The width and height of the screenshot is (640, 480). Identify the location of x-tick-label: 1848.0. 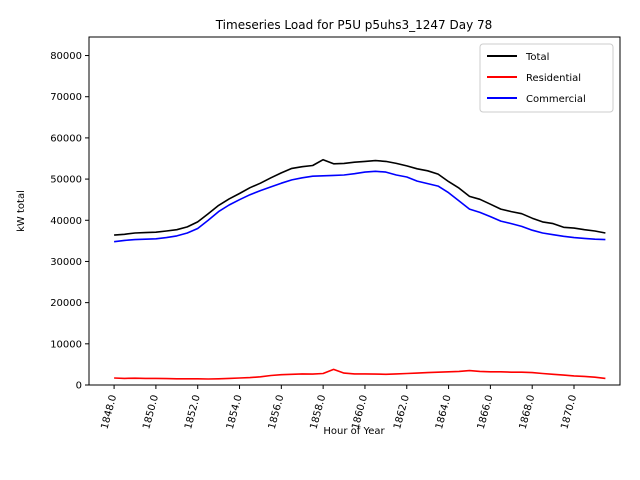
(110, 412).